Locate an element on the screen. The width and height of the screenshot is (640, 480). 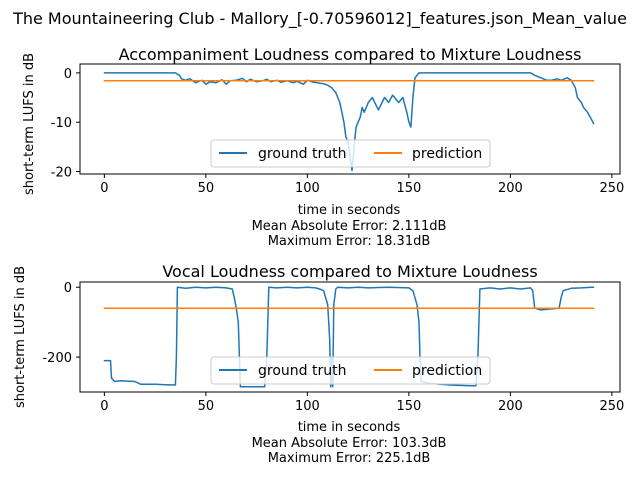
chart-1-xtick-label: 0 is located at coordinates (104, 188).